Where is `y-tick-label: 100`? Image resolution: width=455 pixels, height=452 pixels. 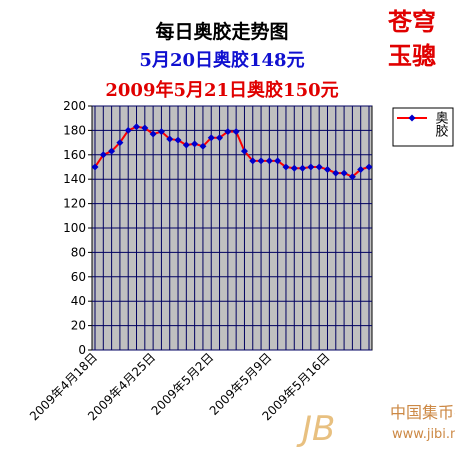 y-tick-label: 100 is located at coordinates (74, 228).